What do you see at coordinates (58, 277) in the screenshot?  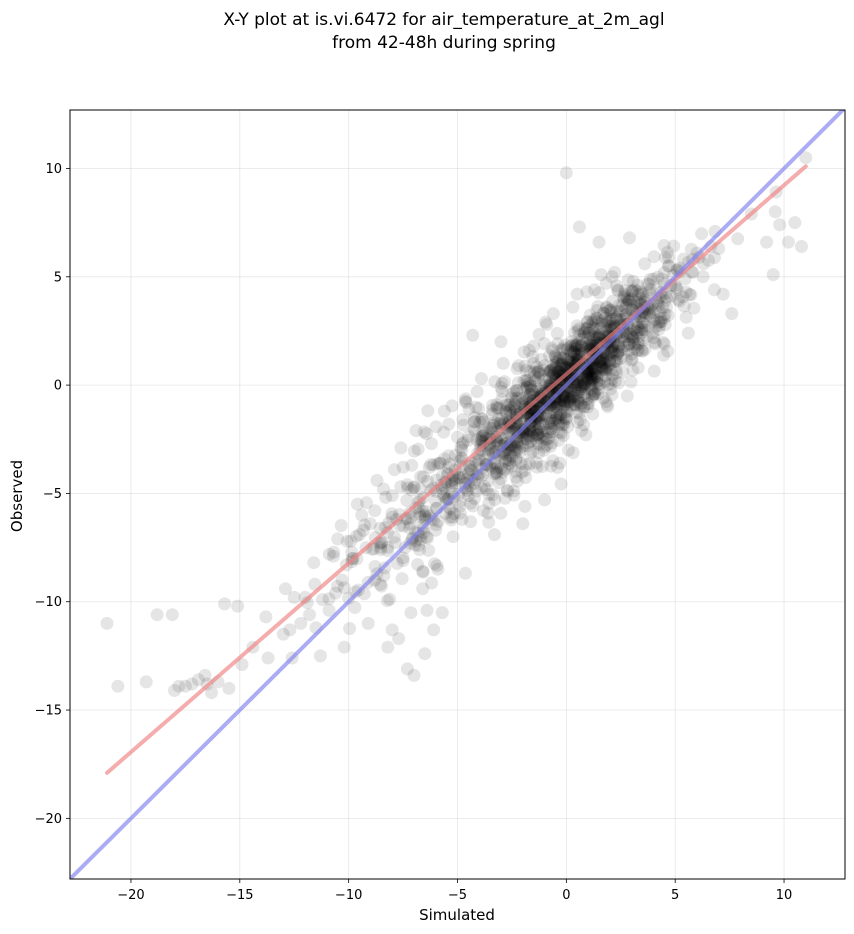 I see `y-tick-label: 5` at bounding box center [58, 277].